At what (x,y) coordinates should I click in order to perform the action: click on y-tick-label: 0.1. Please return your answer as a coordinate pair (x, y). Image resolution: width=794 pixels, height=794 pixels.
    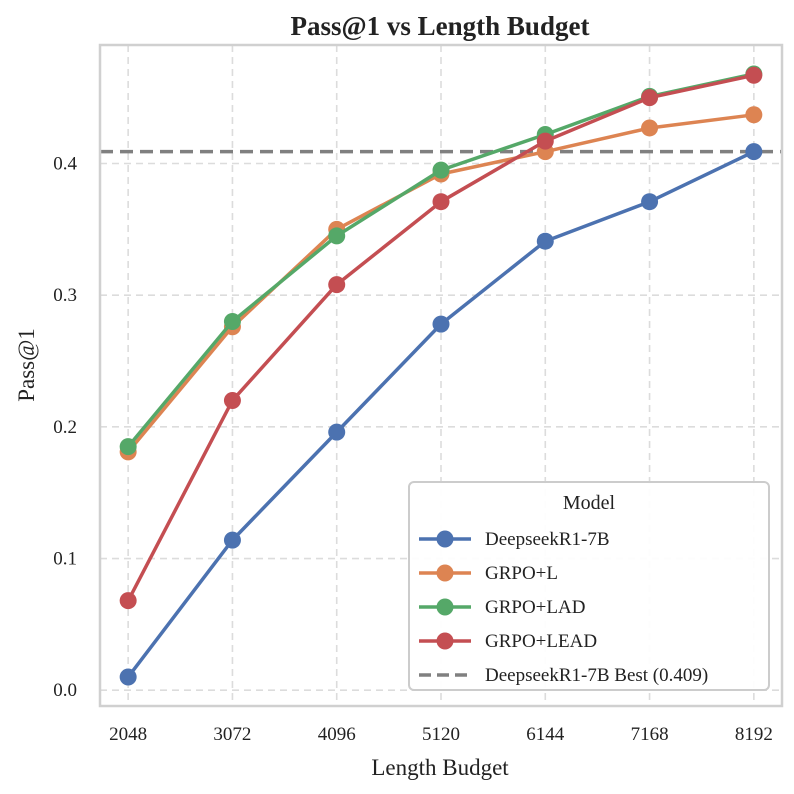
    Looking at the image, I should click on (65, 559).